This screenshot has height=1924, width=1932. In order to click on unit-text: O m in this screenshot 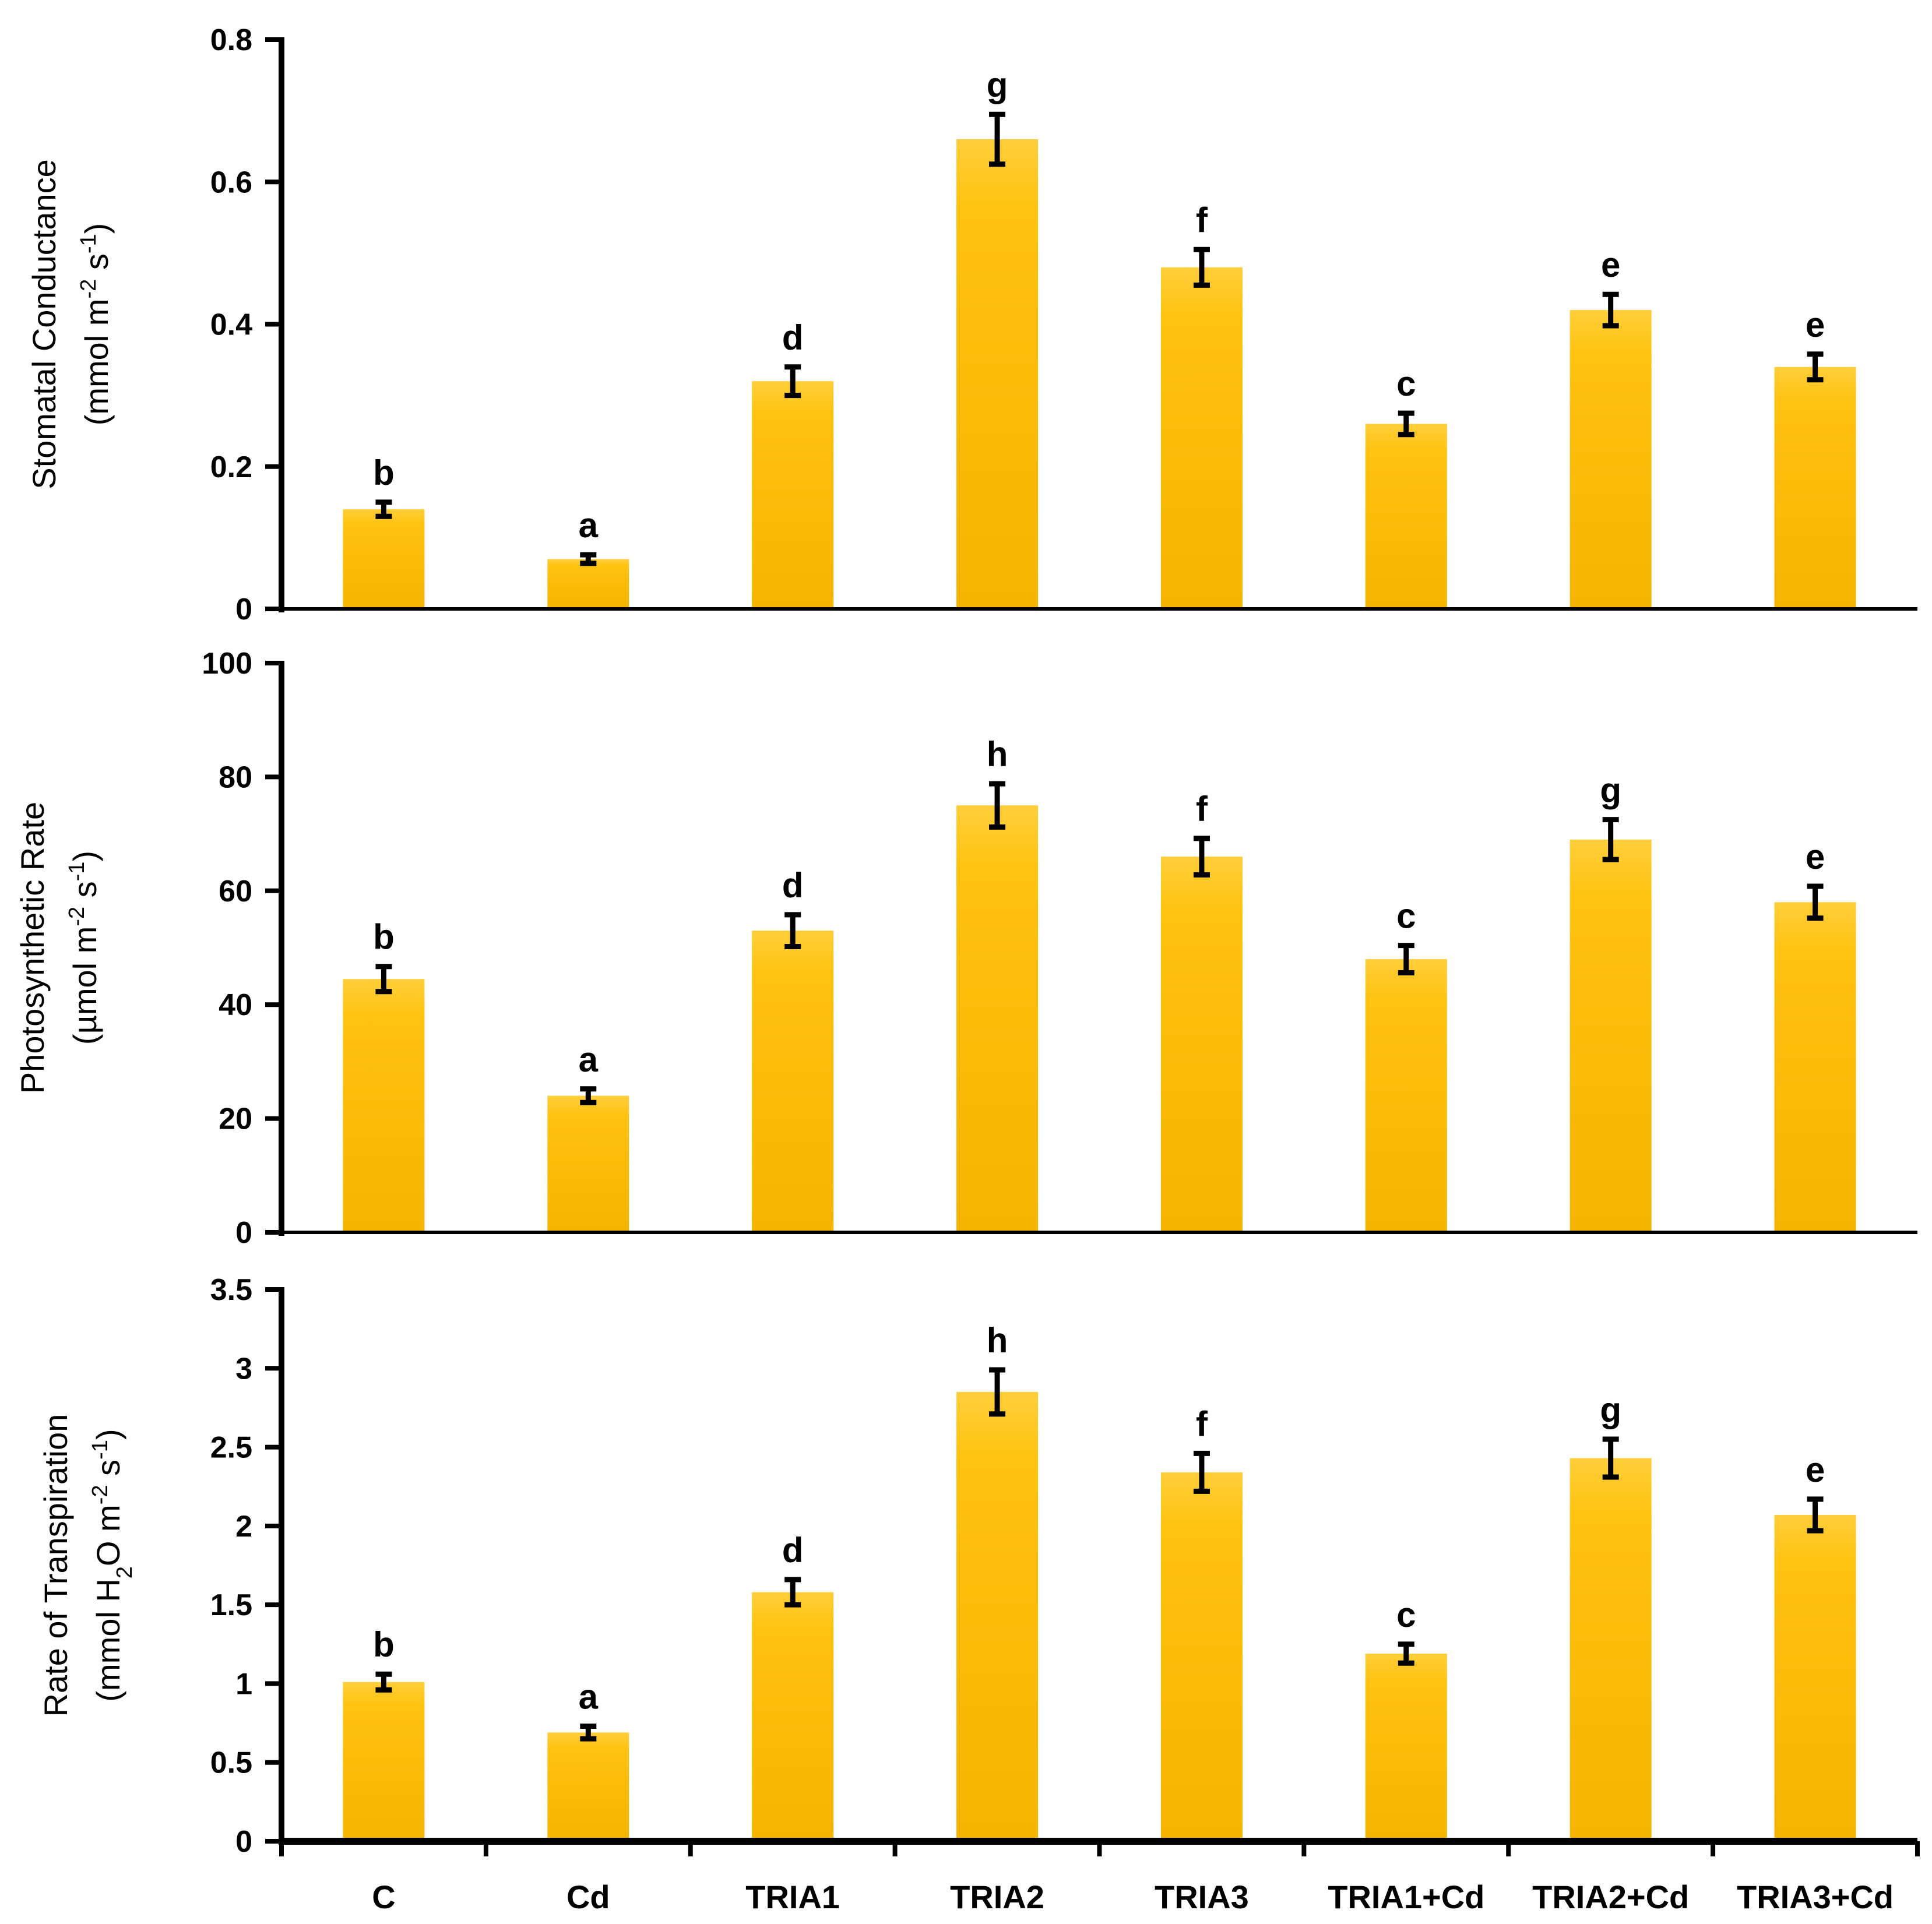, I will do `click(108, 1535)`.